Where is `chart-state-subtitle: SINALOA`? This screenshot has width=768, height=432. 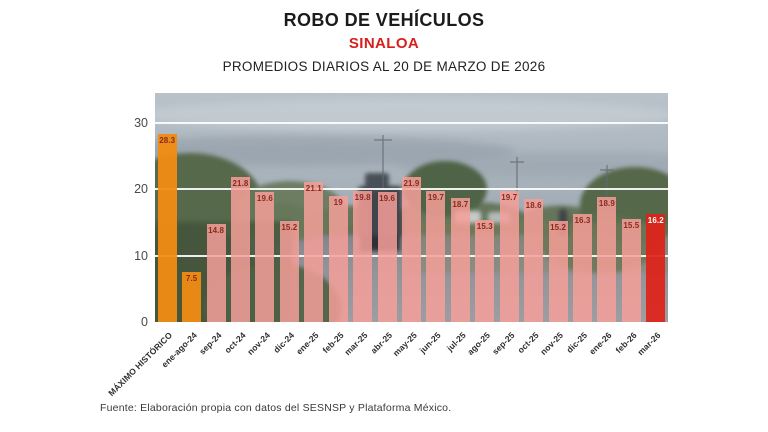 chart-state-subtitle: SINALOA is located at coordinates (384, 43).